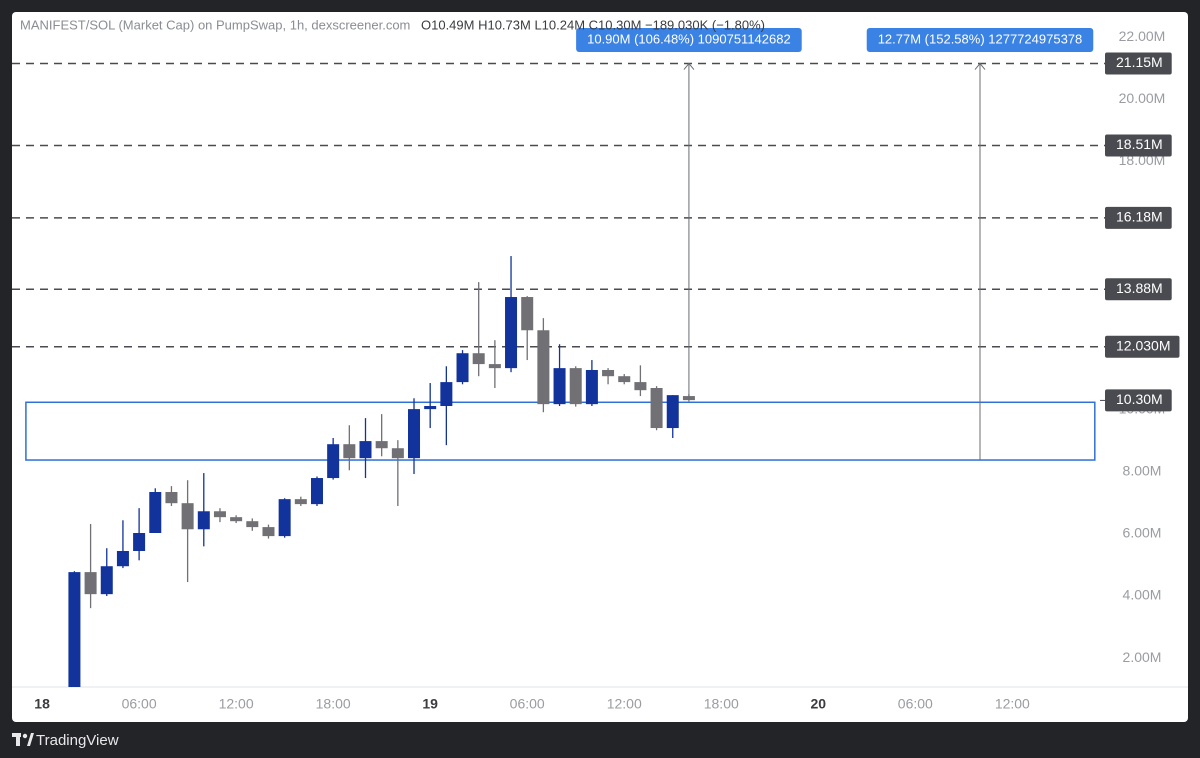  Describe the element at coordinates (1142, 657) in the screenshot. I see `y-tick-label: 2.00M` at that location.